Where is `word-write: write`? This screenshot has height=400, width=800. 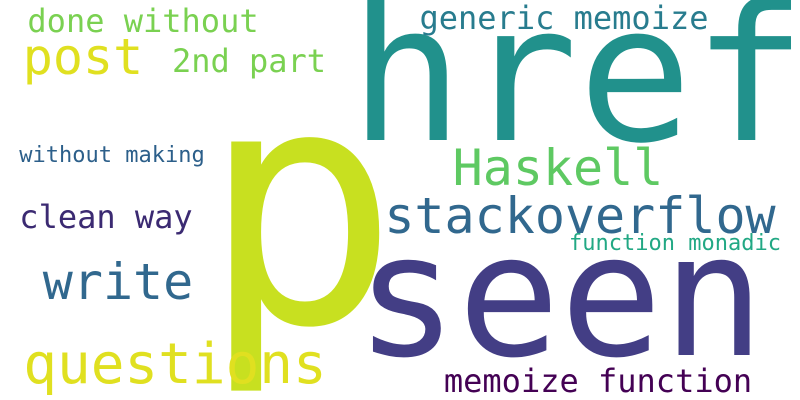
word-write: write is located at coordinates (118, 282).